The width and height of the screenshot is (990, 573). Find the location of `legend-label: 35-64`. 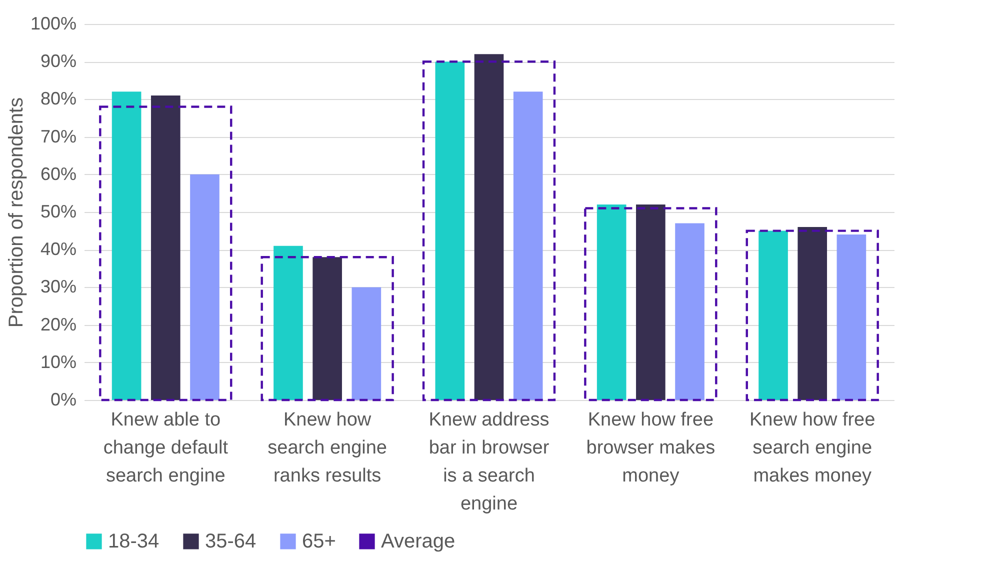

legend-label: 35-64 is located at coordinates (230, 541).